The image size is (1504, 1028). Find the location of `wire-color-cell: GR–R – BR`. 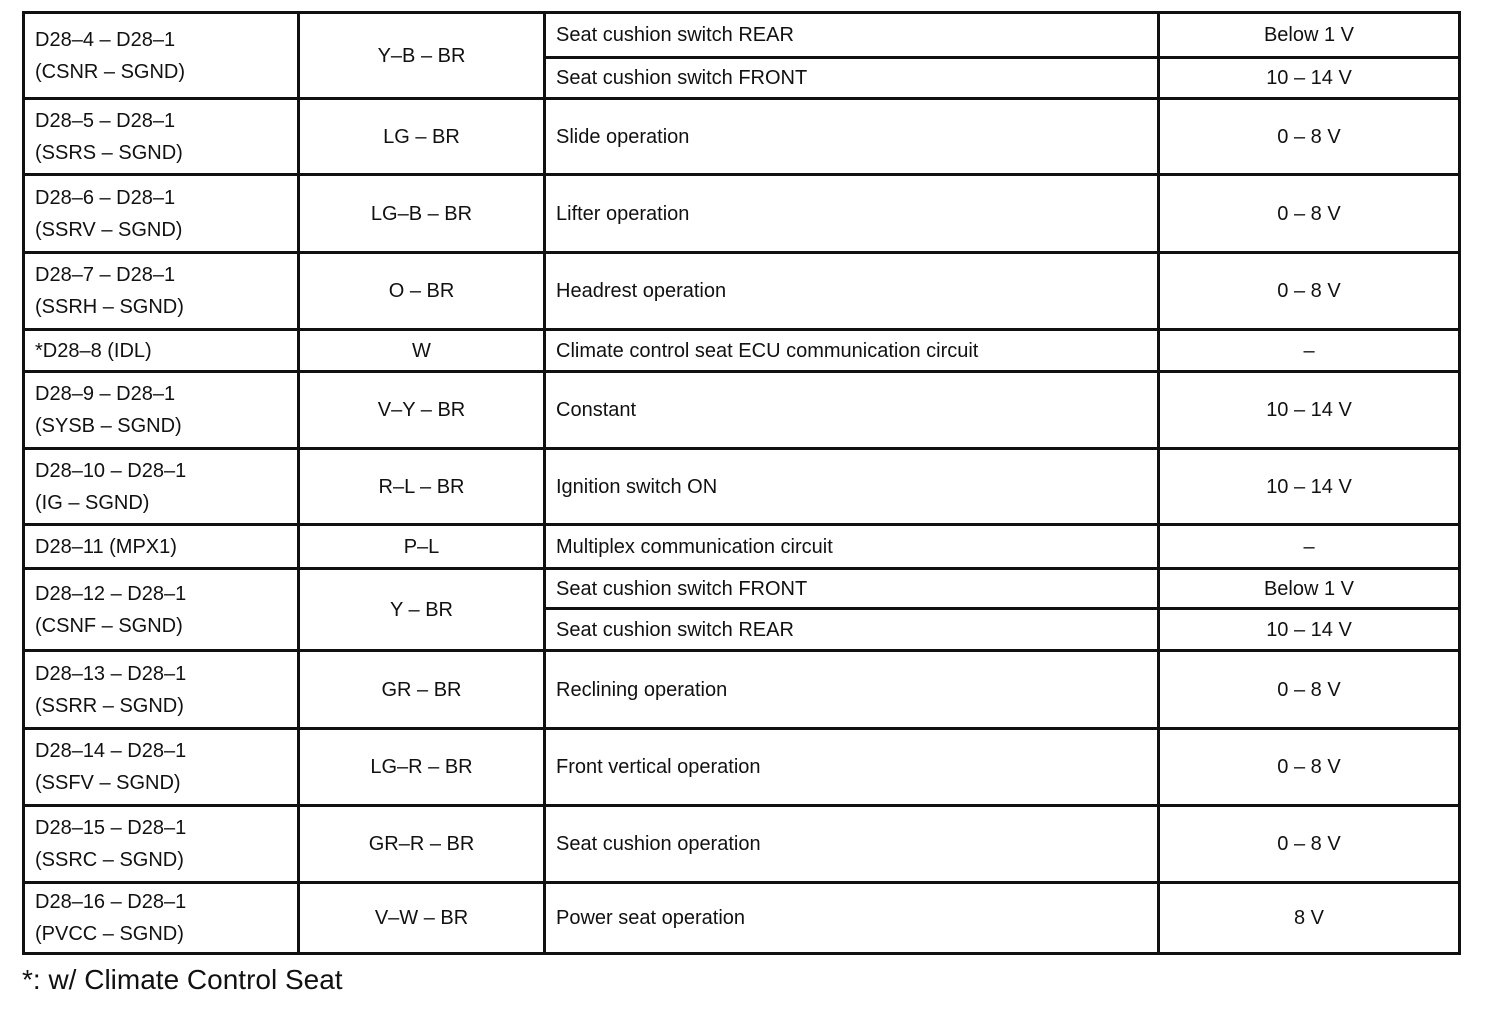

wire-color-cell: GR–R – BR is located at coordinates (421, 844).